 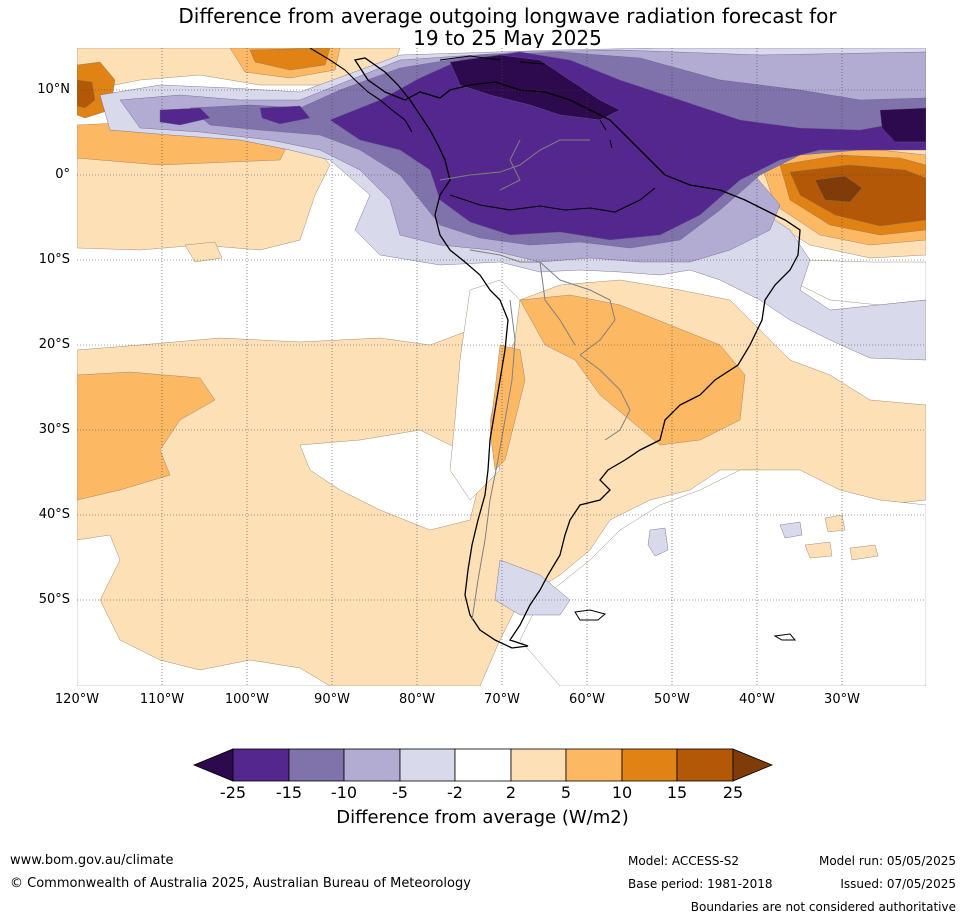 I want to click on footer-issued: Issued: 07/05/2025, so click(x=898, y=884).